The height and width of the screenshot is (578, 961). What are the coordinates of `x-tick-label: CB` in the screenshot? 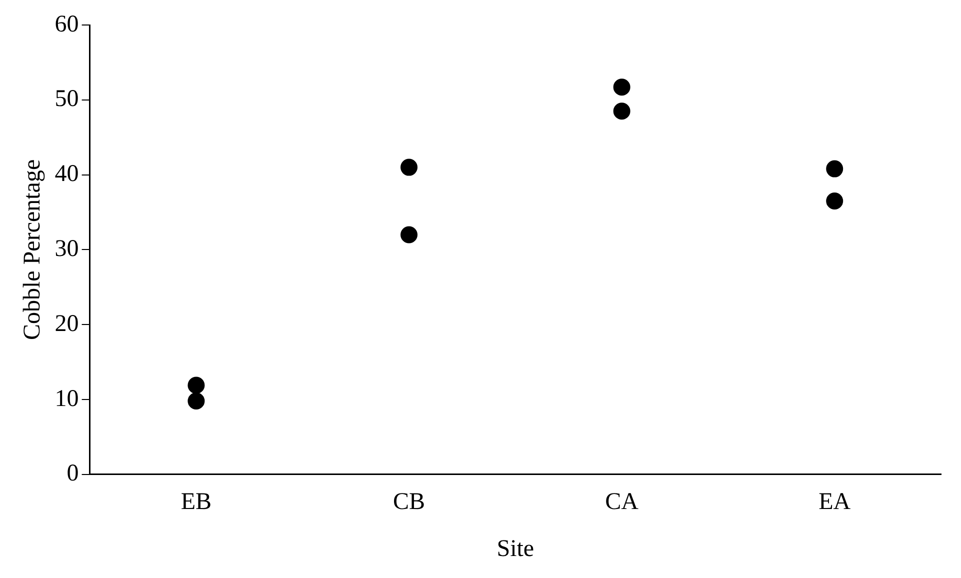 It's located at (409, 502).